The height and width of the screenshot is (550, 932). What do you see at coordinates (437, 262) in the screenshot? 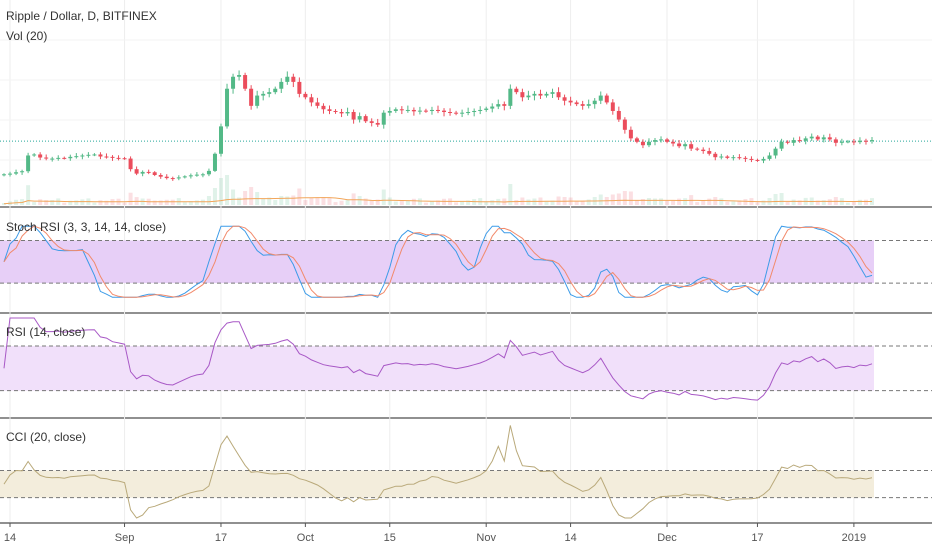
I see `indicator-band` at bounding box center [437, 262].